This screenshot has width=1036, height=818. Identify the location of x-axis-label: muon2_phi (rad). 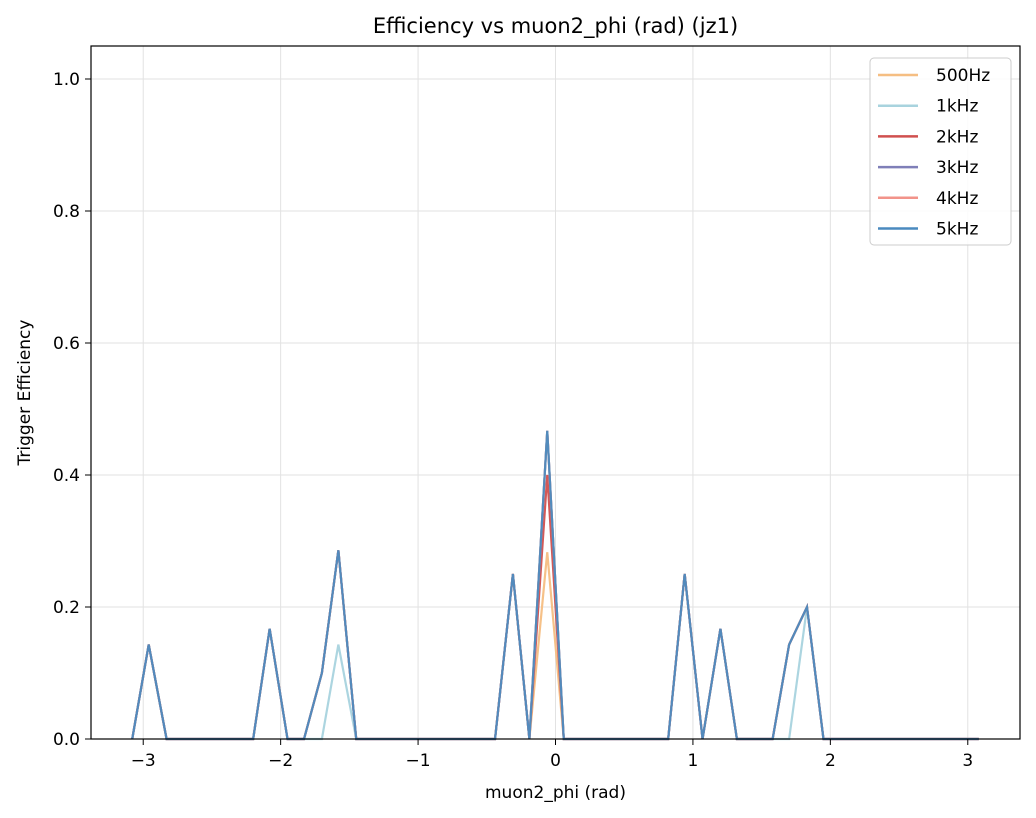
(555, 793).